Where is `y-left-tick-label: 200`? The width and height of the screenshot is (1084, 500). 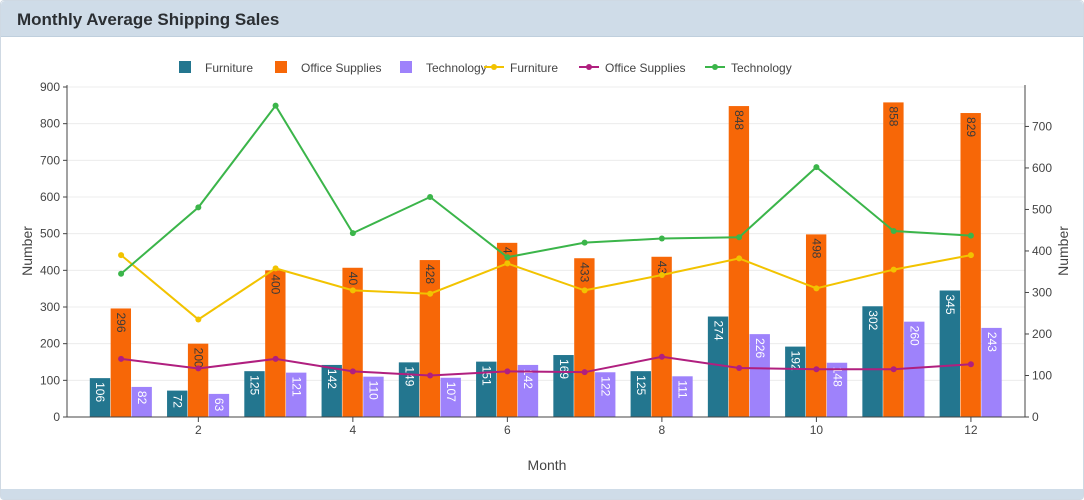
y-left-tick-label: 200 is located at coordinates (50, 344).